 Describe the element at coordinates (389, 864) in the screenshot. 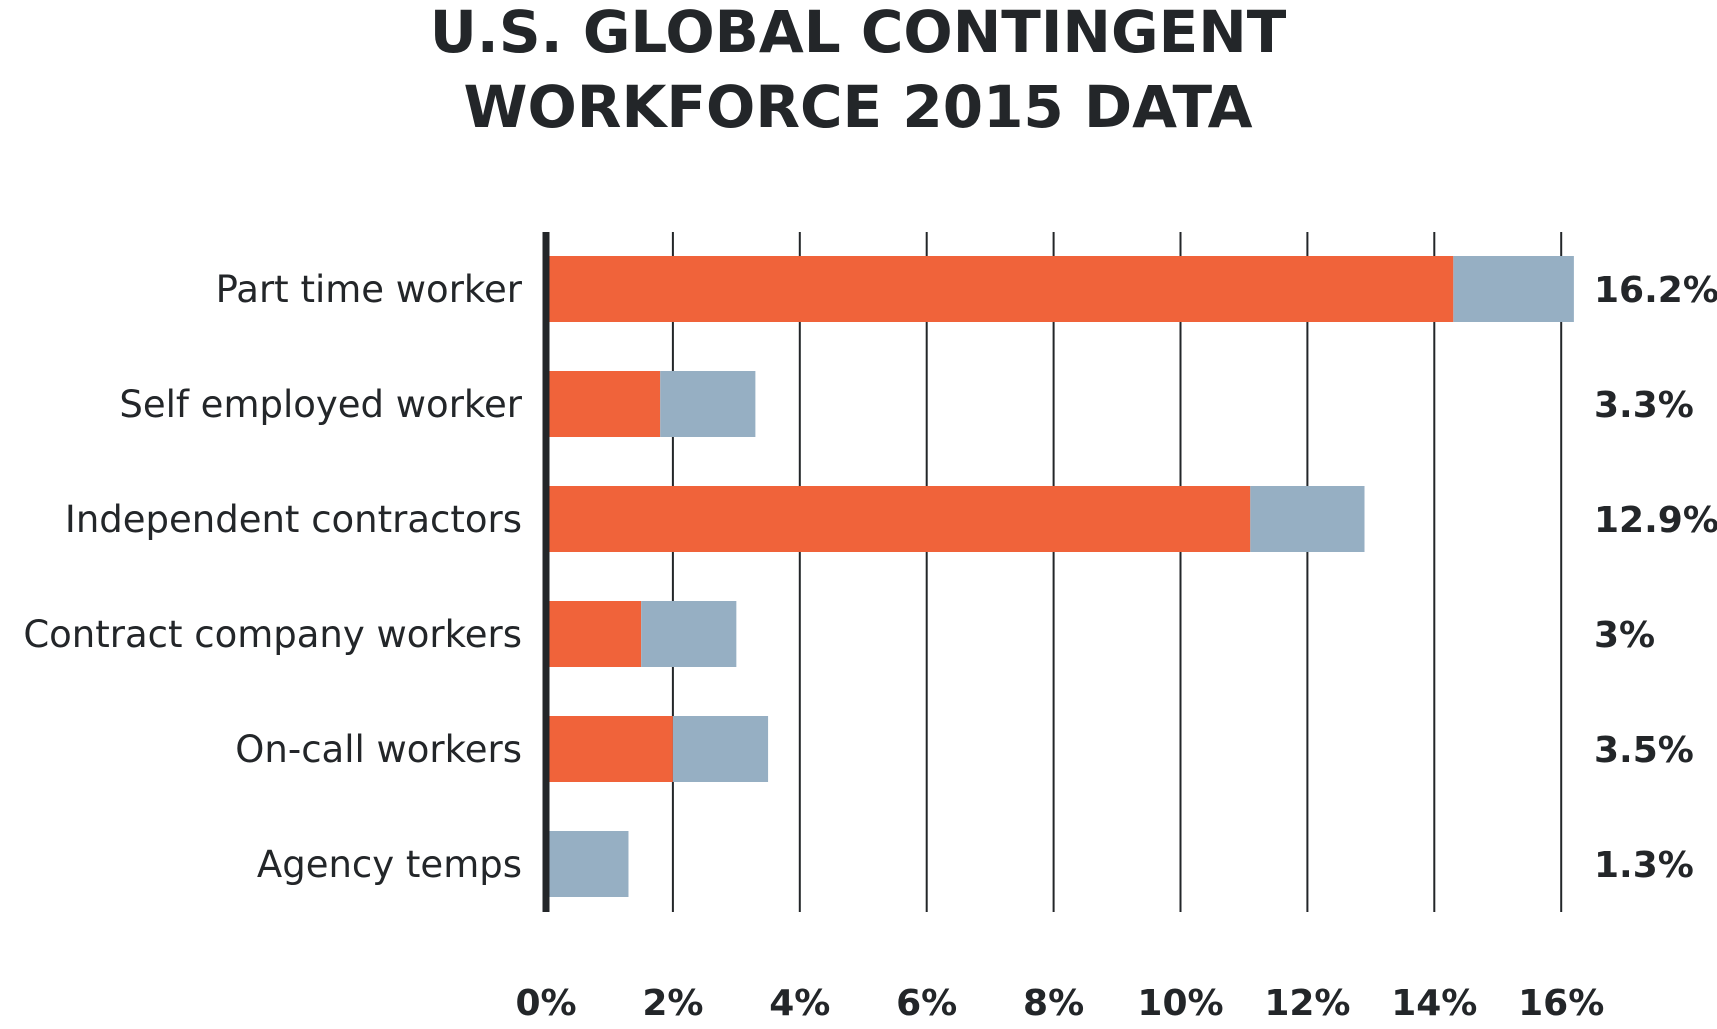

I see `category-label: Agency temps` at that location.